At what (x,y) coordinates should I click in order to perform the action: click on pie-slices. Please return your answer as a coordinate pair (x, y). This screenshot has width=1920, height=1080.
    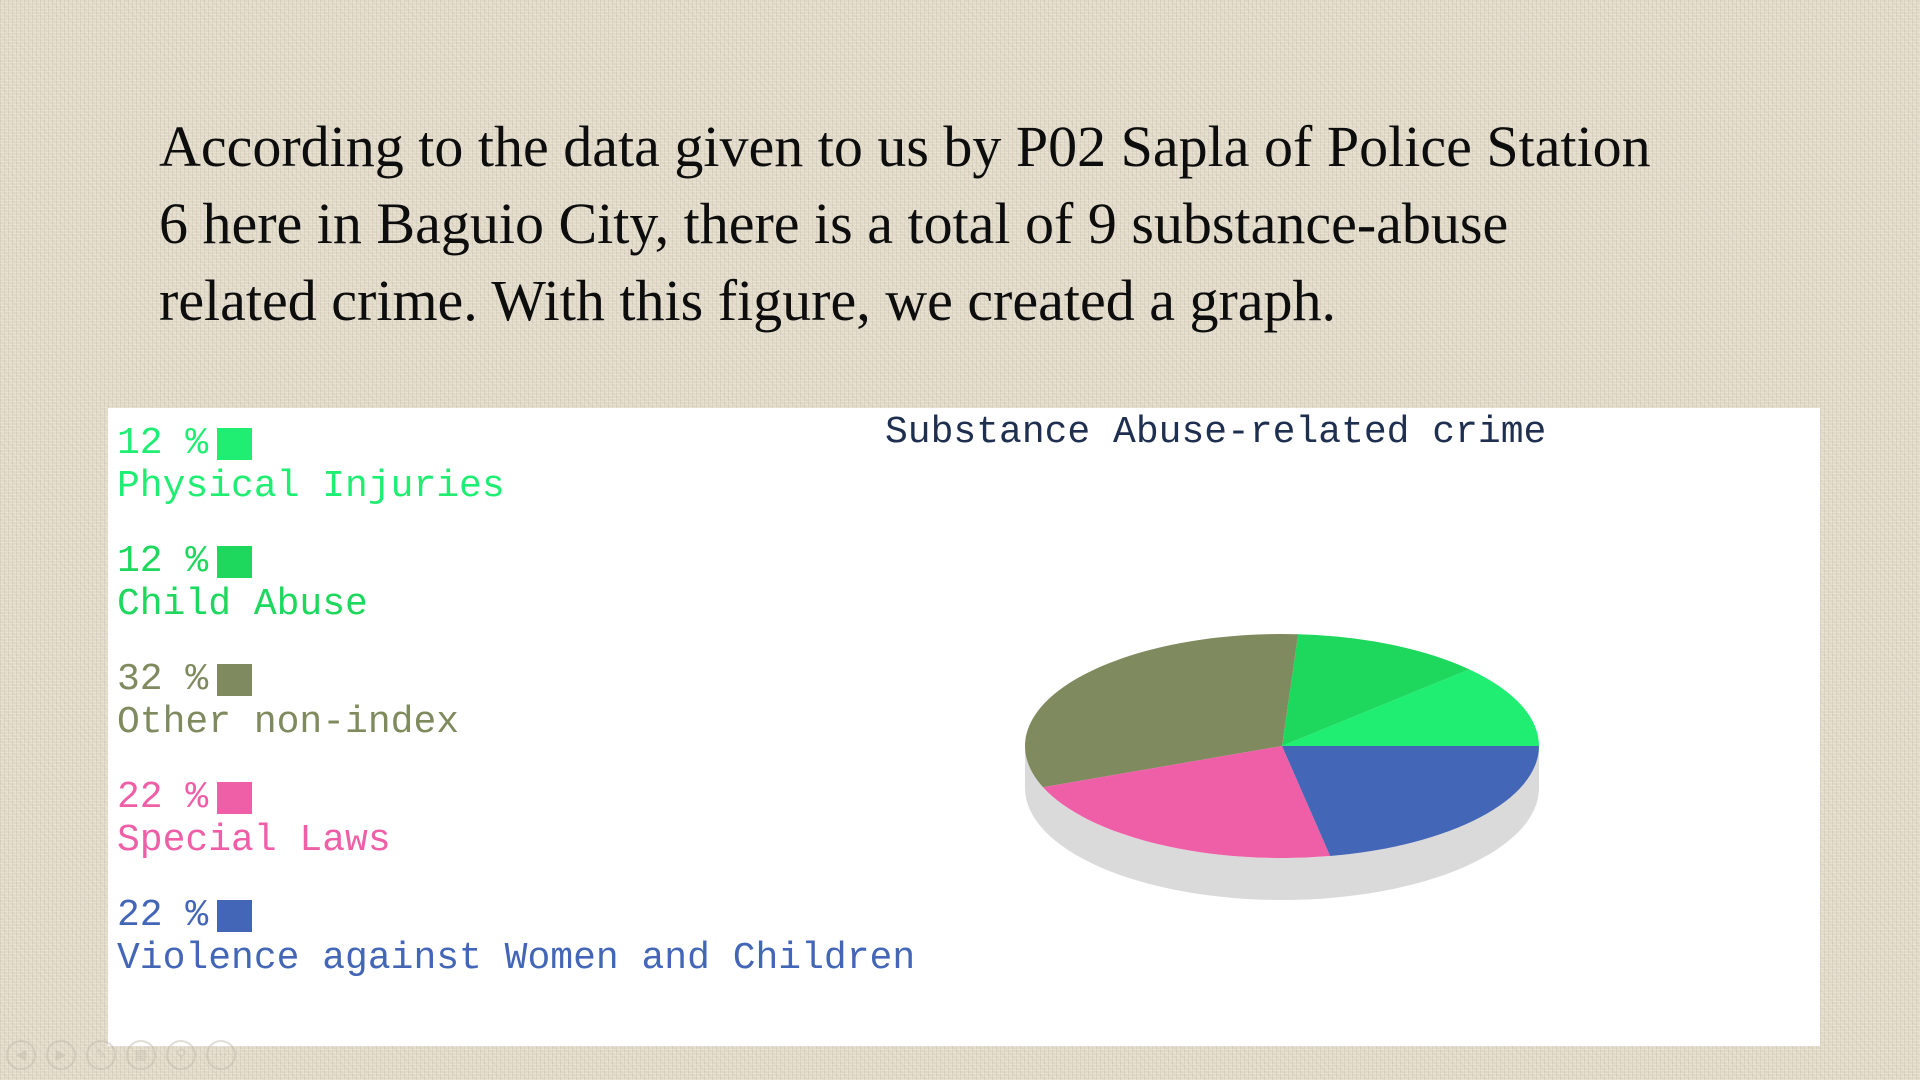
    Looking at the image, I should click on (1282, 766).